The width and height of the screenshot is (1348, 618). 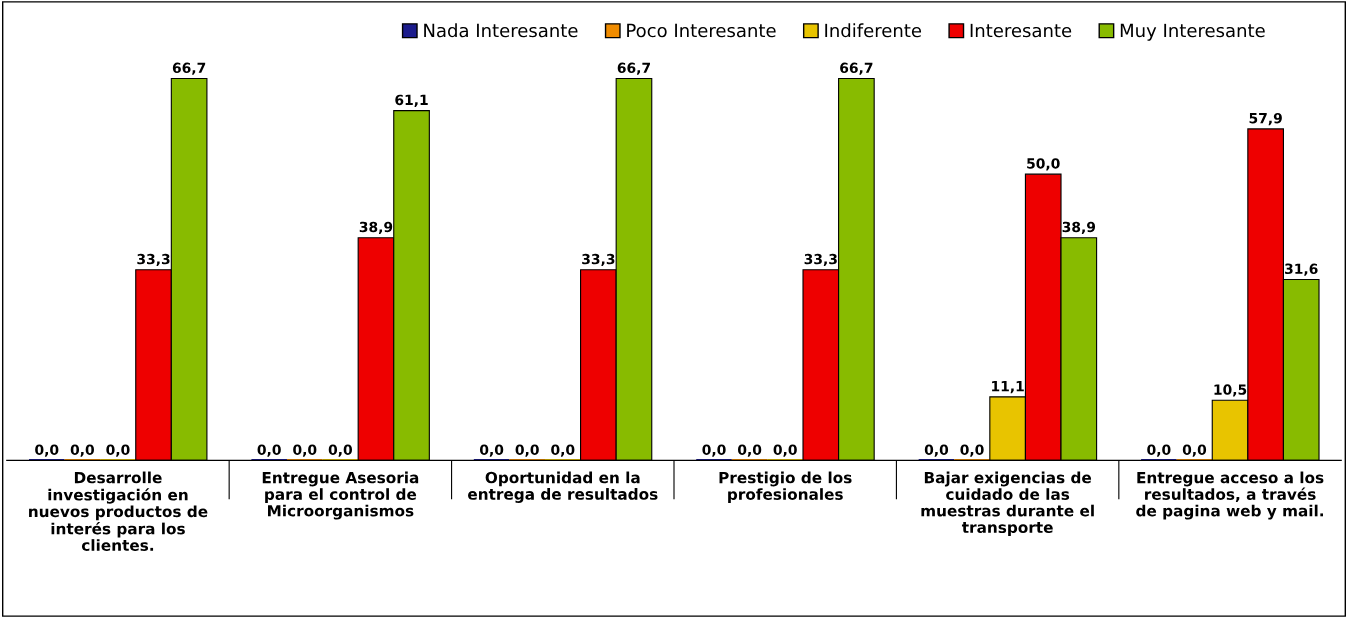 I want to click on data-label: 10,5, so click(x=1230, y=390).